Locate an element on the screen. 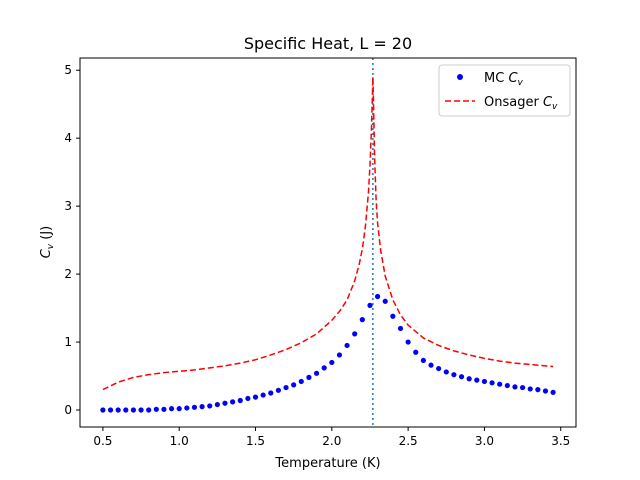 The image size is (640, 480). x-tick-label: 3.0 is located at coordinates (484, 441).